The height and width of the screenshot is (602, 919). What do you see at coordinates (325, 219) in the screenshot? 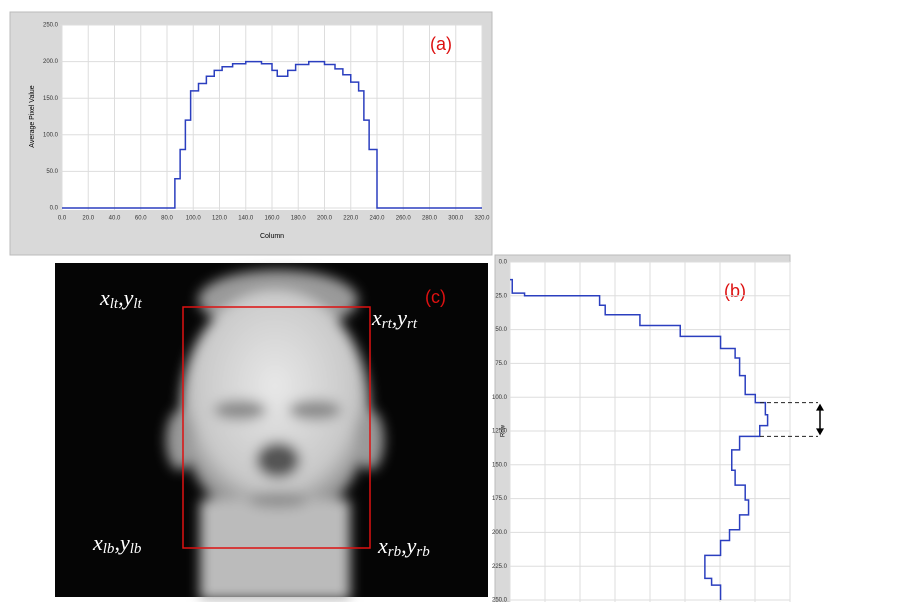
I see `x-tick-label: 200.0` at bounding box center [325, 219].